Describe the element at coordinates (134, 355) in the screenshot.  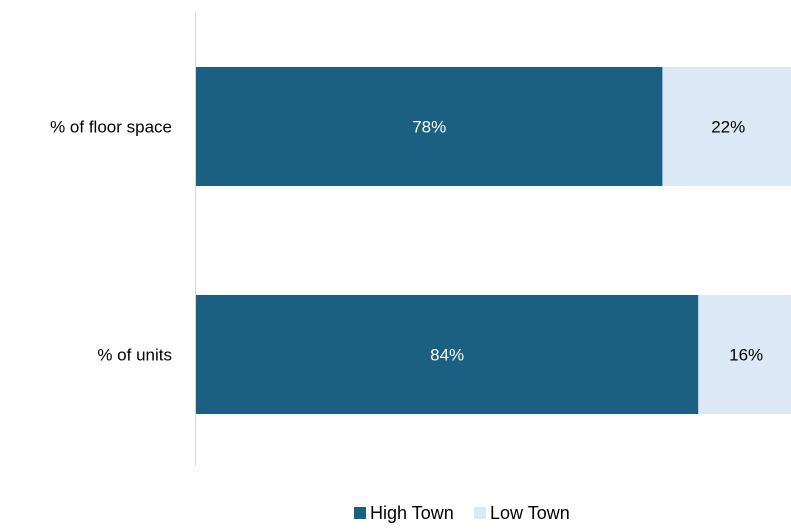
I see `category-label: % of units` at that location.